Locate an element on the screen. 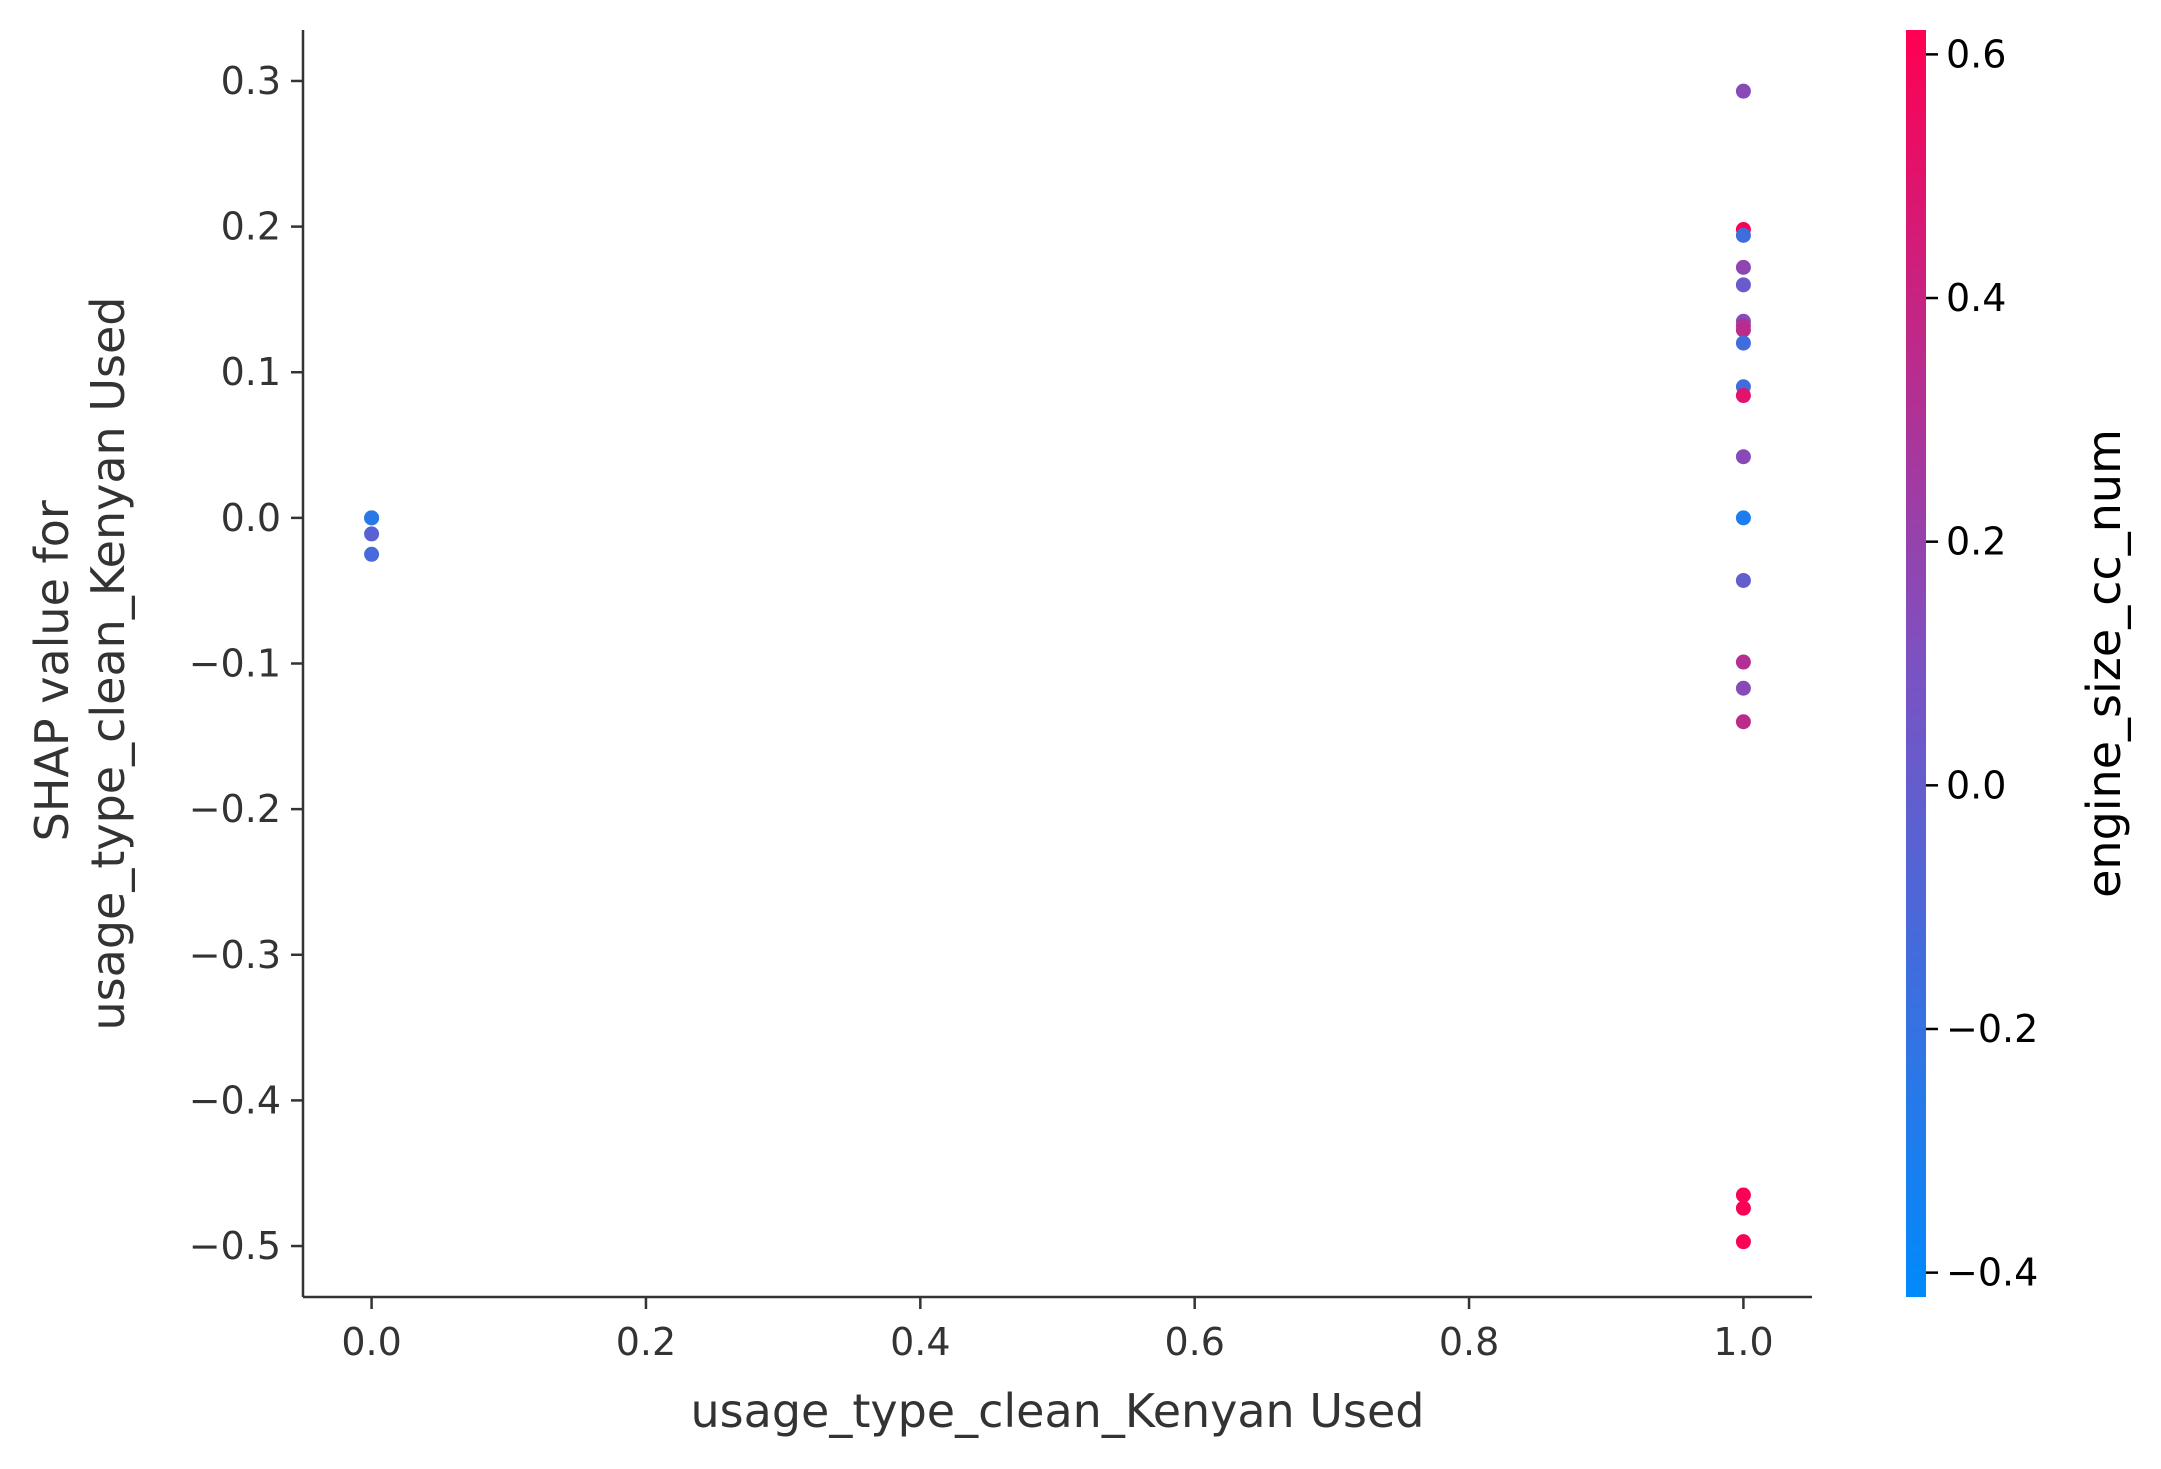 This screenshot has width=2161, height=1469. y-tick-label: 0.2 is located at coordinates (251, 227).